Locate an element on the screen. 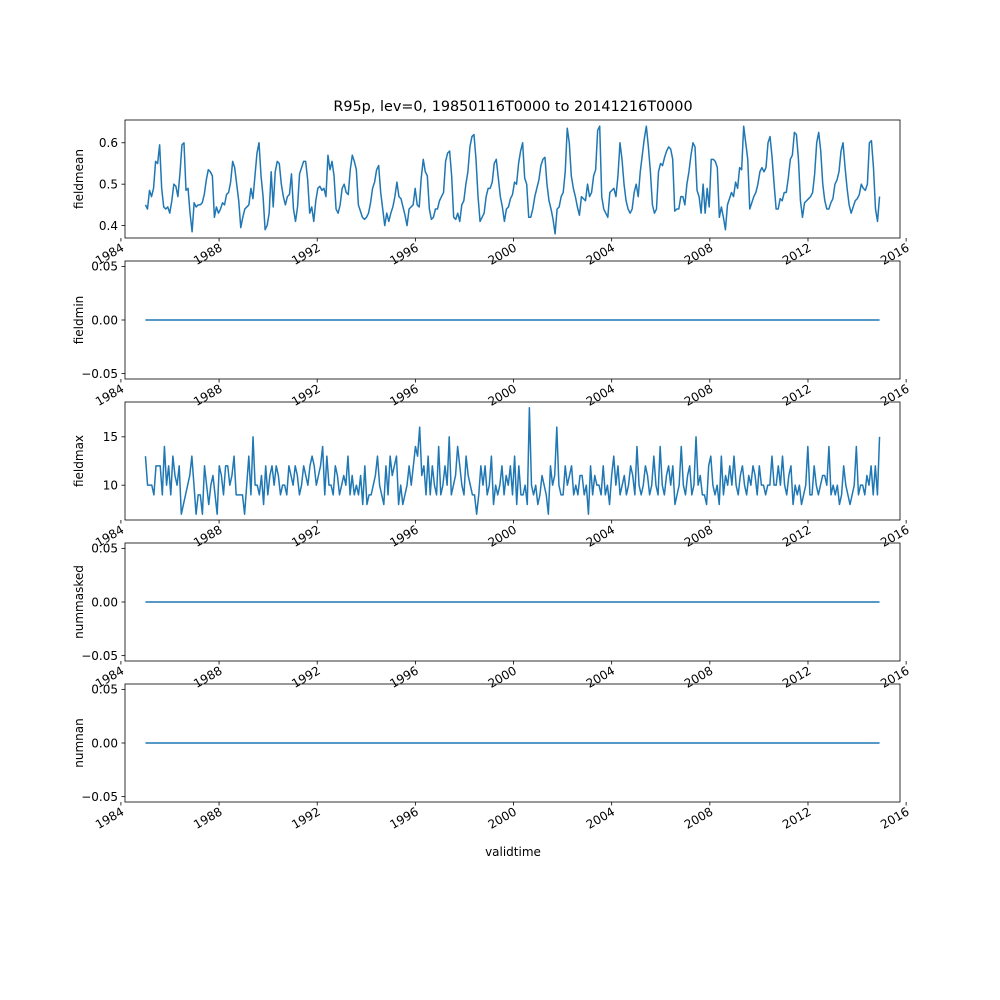 Image resolution: width=1000 pixels, height=1000 pixels. numnan-ytick-label: −0.05 is located at coordinates (99, 797).